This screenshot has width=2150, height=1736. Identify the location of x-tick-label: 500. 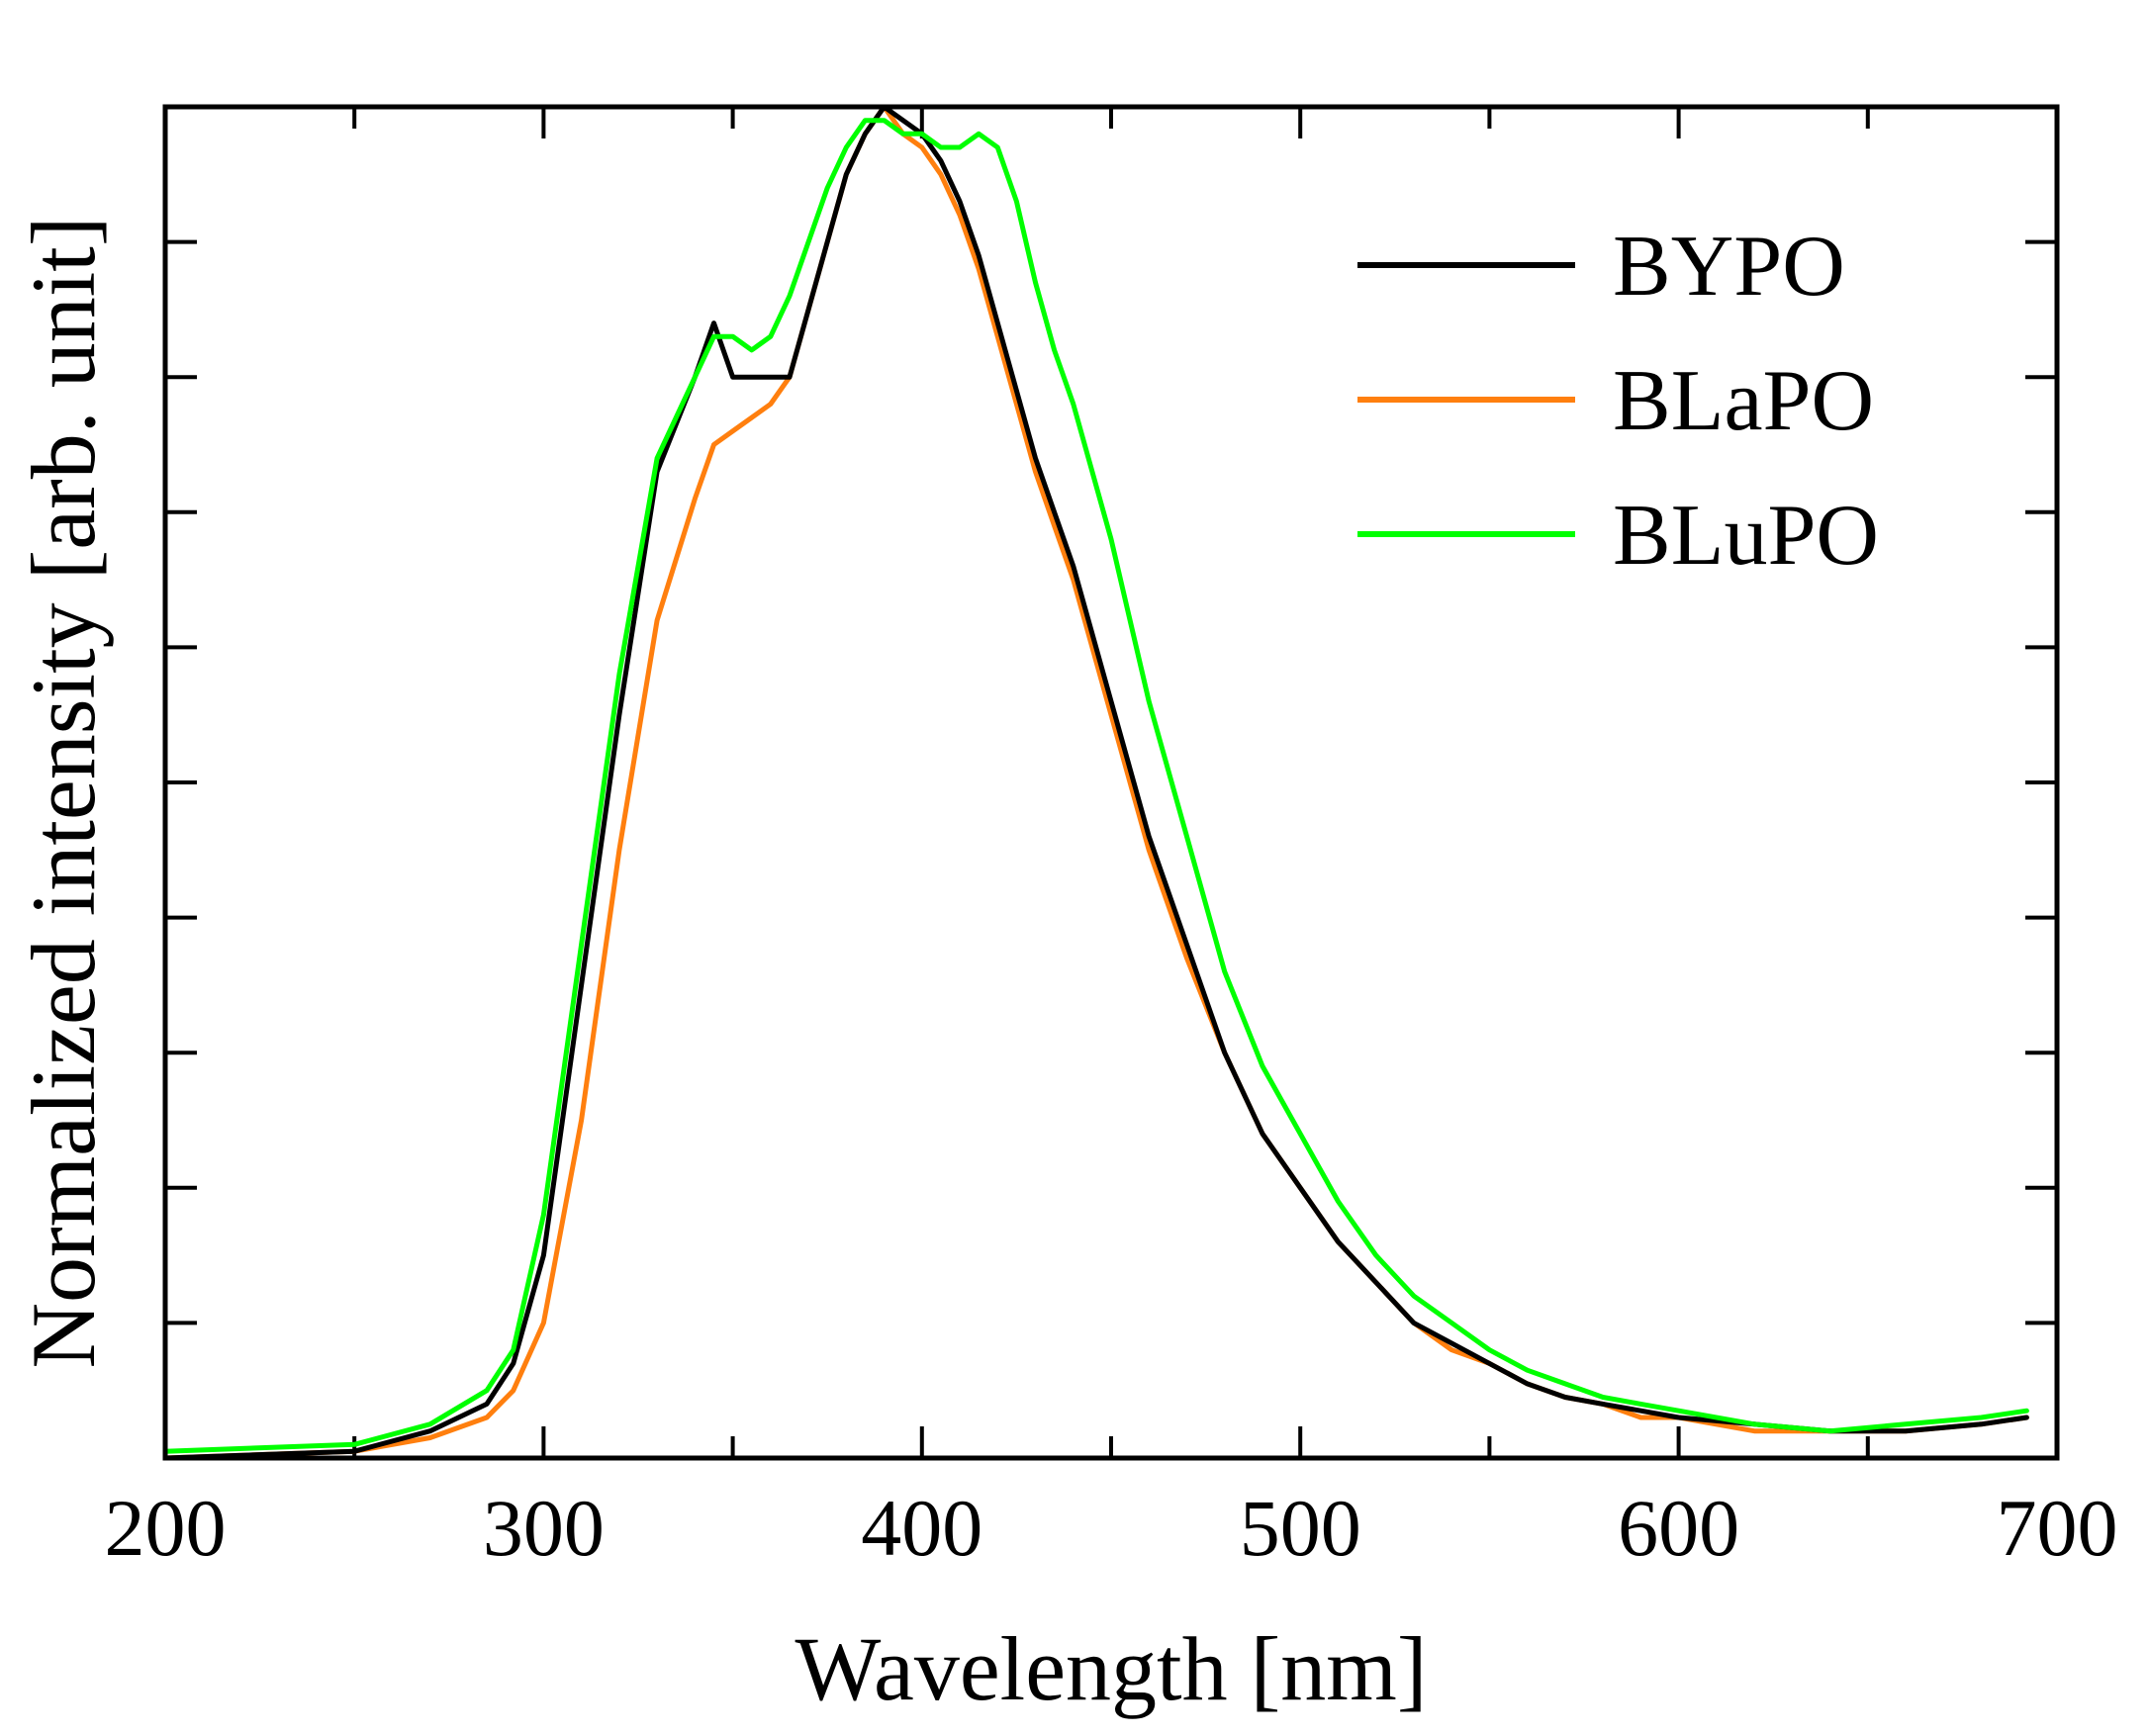
(1301, 1528).